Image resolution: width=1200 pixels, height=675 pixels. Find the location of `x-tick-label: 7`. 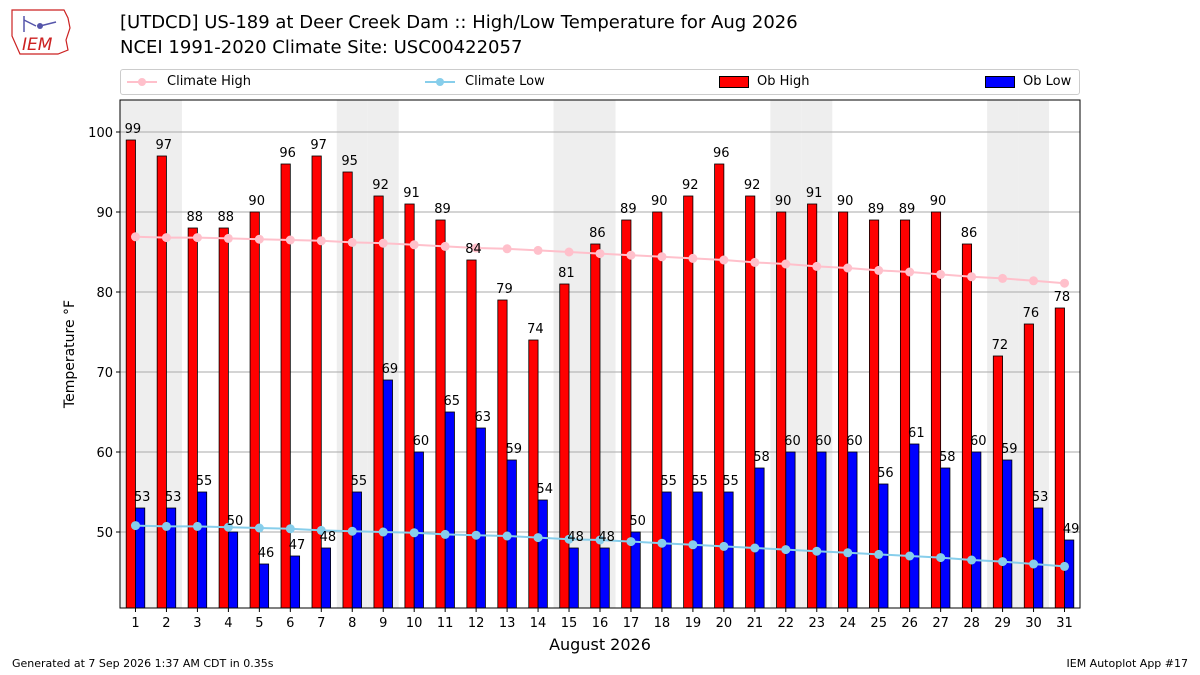

x-tick-label: 7 is located at coordinates (321, 623).